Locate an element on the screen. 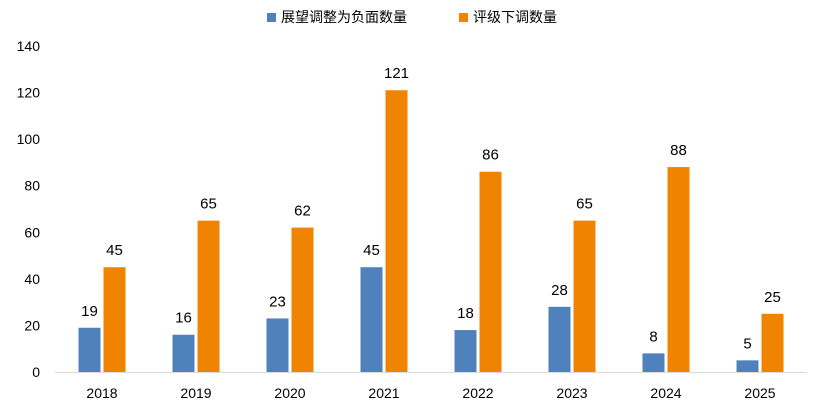 This screenshot has width=826, height=413. data-label: 62 is located at coordinates (302, 211).